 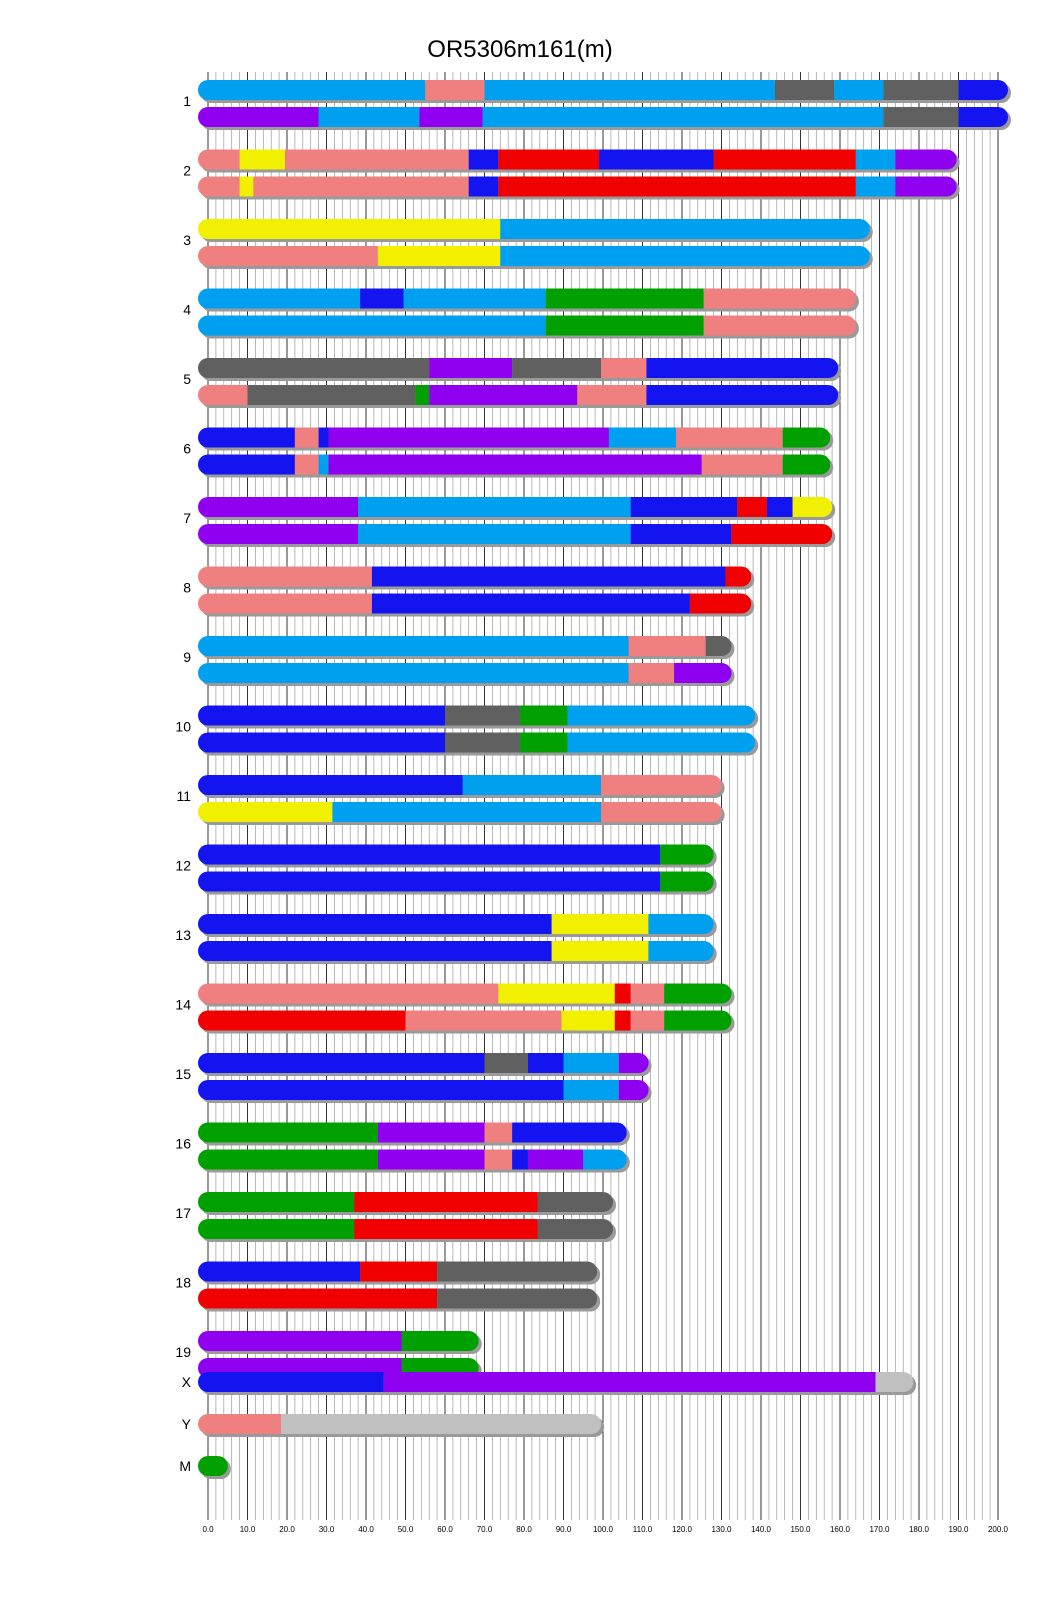 I want to click on chromosome-11: 11, so click(x=450, y=800).